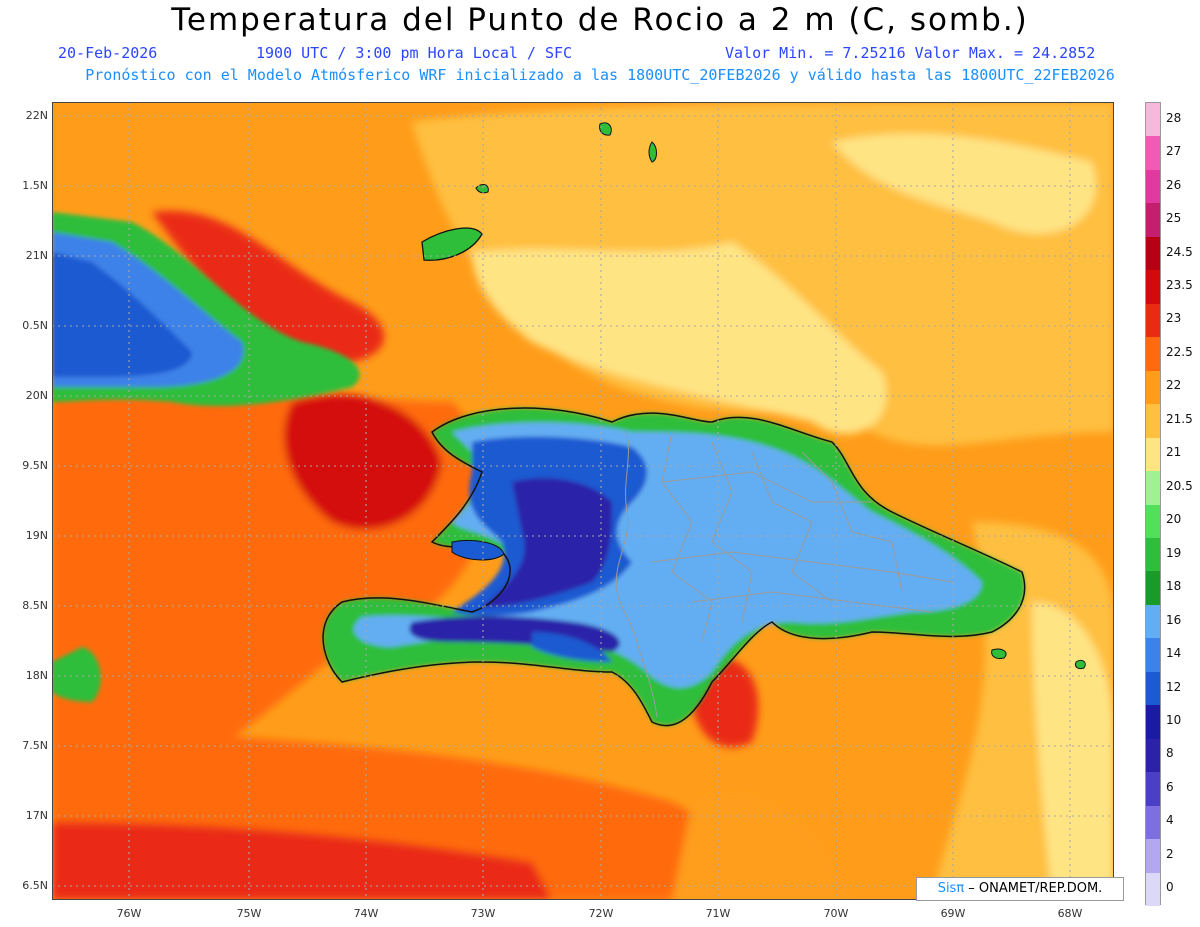 This screenshot has height=927, width=1200. I want to click on colorbar-label: 14, so click(1174, 653).